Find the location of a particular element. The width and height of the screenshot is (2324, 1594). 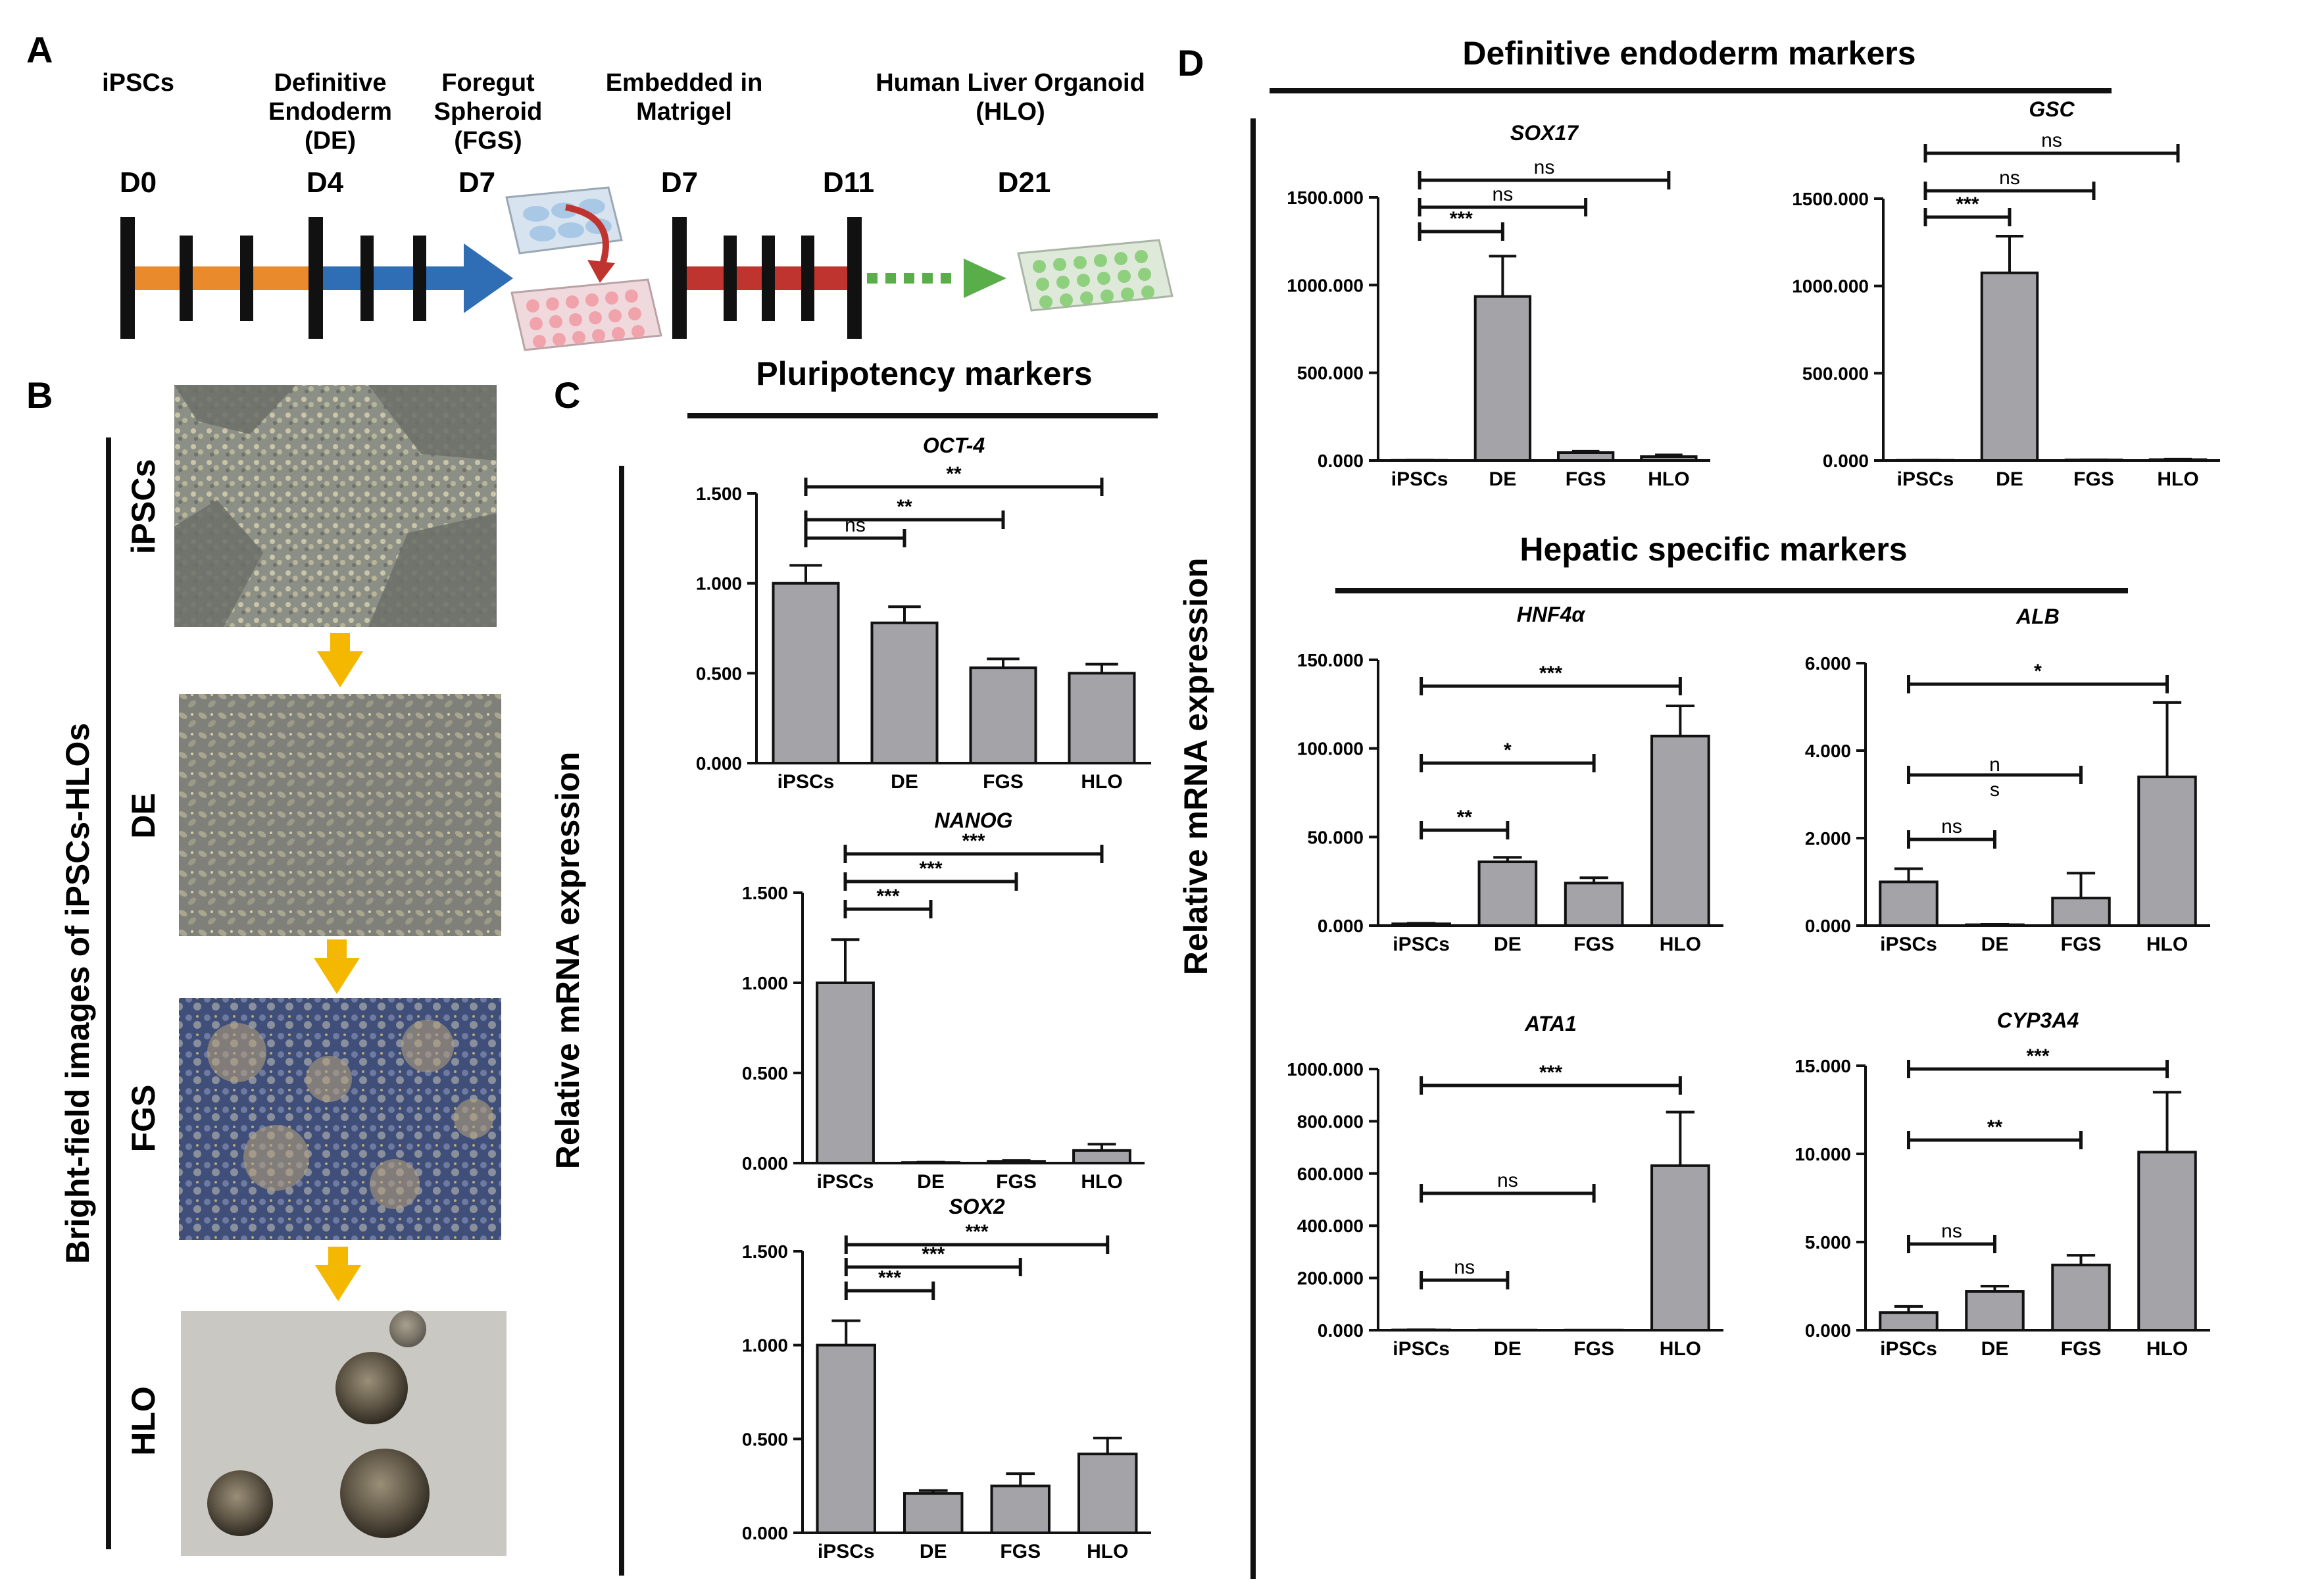

significance-label: * is located at coordinates (2038, 671).